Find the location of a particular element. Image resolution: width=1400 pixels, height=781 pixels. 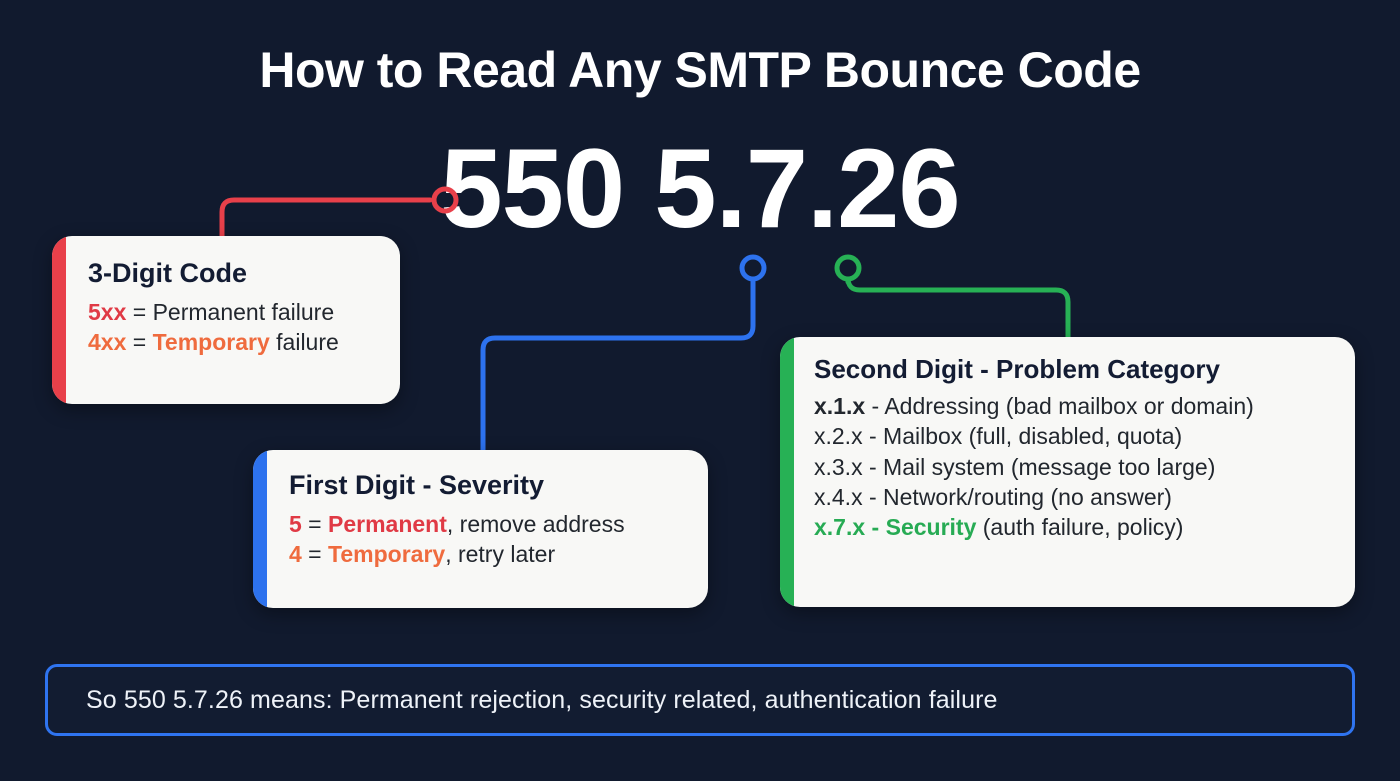

card-line: 4xx = Temporary failure is located at coordinates (233, 342).